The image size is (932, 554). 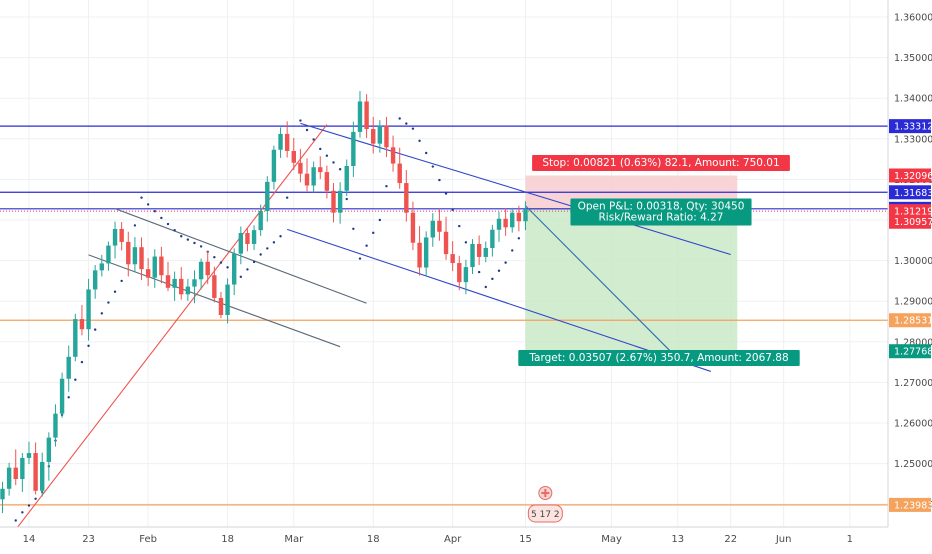 What do you see at coordinates (453, 539) in the screenshot?
I see `time-tick-label: Apr` at bounding box center [453, 539].